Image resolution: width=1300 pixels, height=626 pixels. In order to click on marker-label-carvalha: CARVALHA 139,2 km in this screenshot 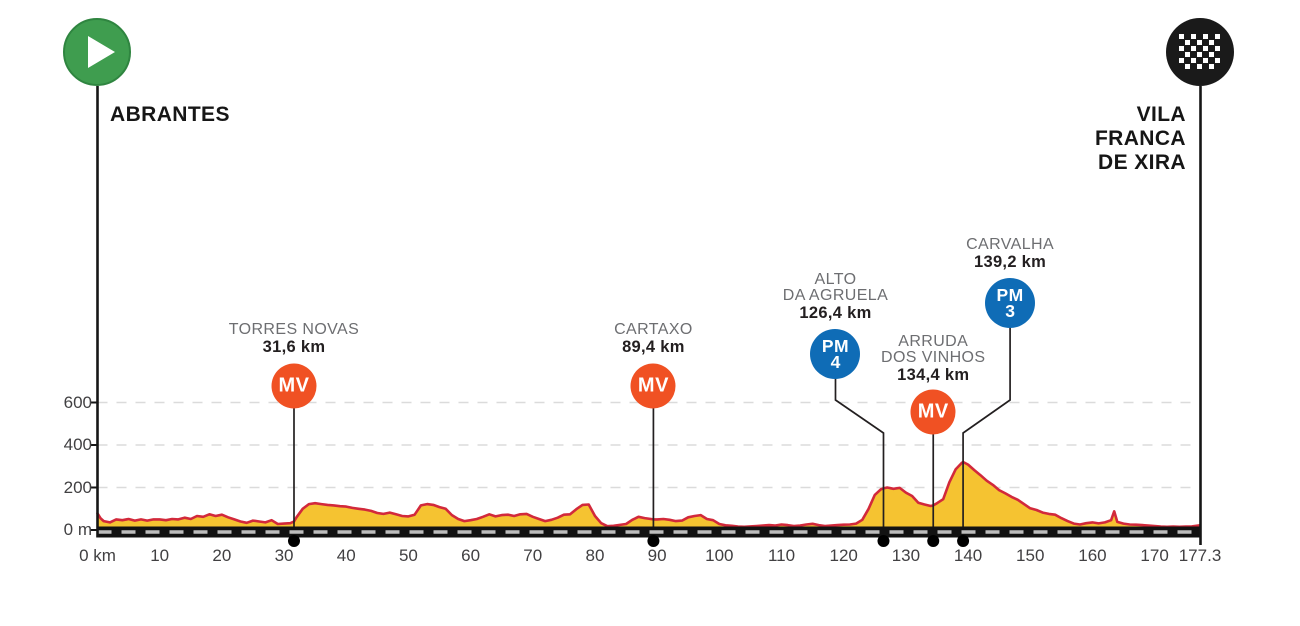, I will do `click(1010, 254)`.